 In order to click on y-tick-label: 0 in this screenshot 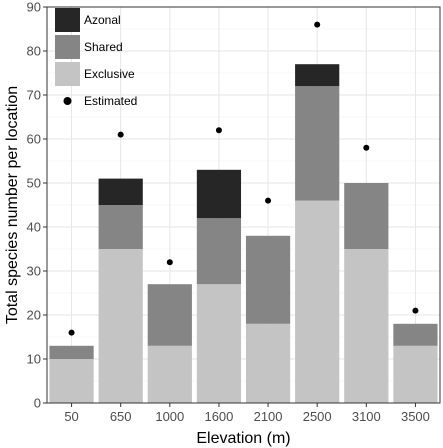, I will do `click(37, 403)`.